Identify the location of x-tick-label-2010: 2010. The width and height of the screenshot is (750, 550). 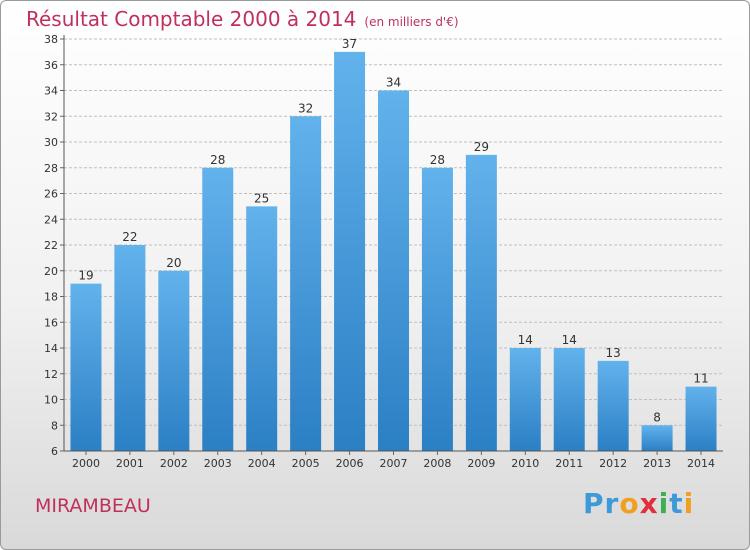
(525, 463).